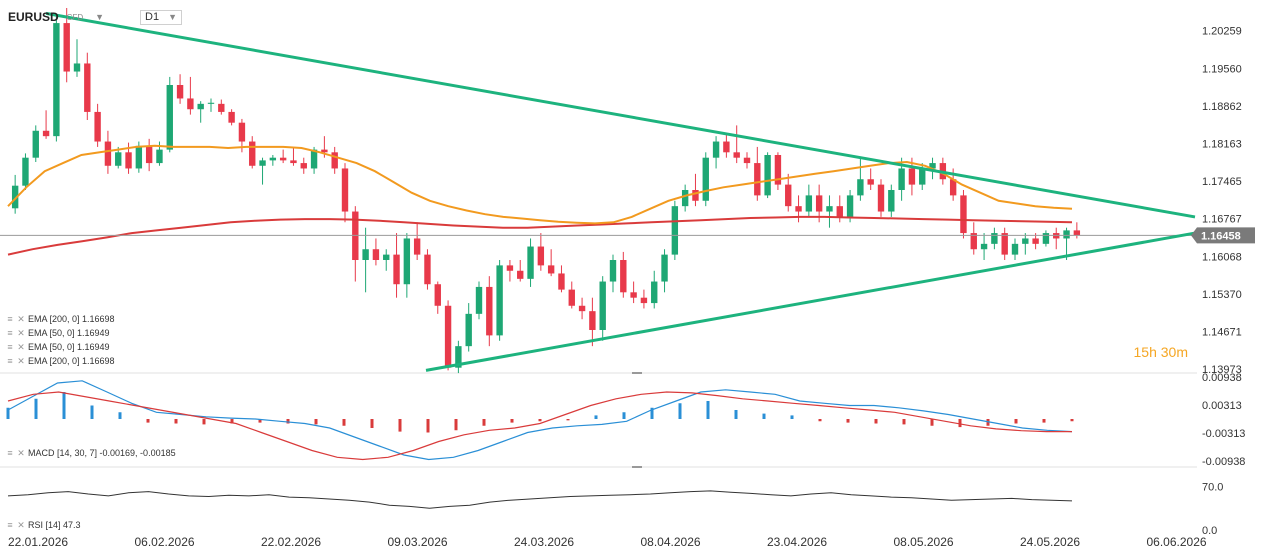 The height and width of the screenshot is (559, 1263). Describe the element at coordinates (1222, 406) in the screenshot. I see `macd-axis-tick: 0.00313` at that location.